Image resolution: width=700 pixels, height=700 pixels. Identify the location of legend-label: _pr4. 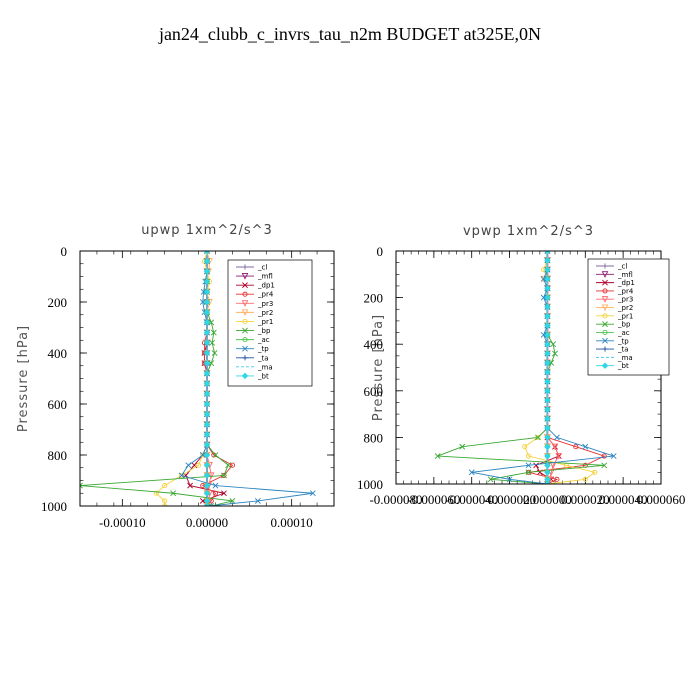
(625, 291).